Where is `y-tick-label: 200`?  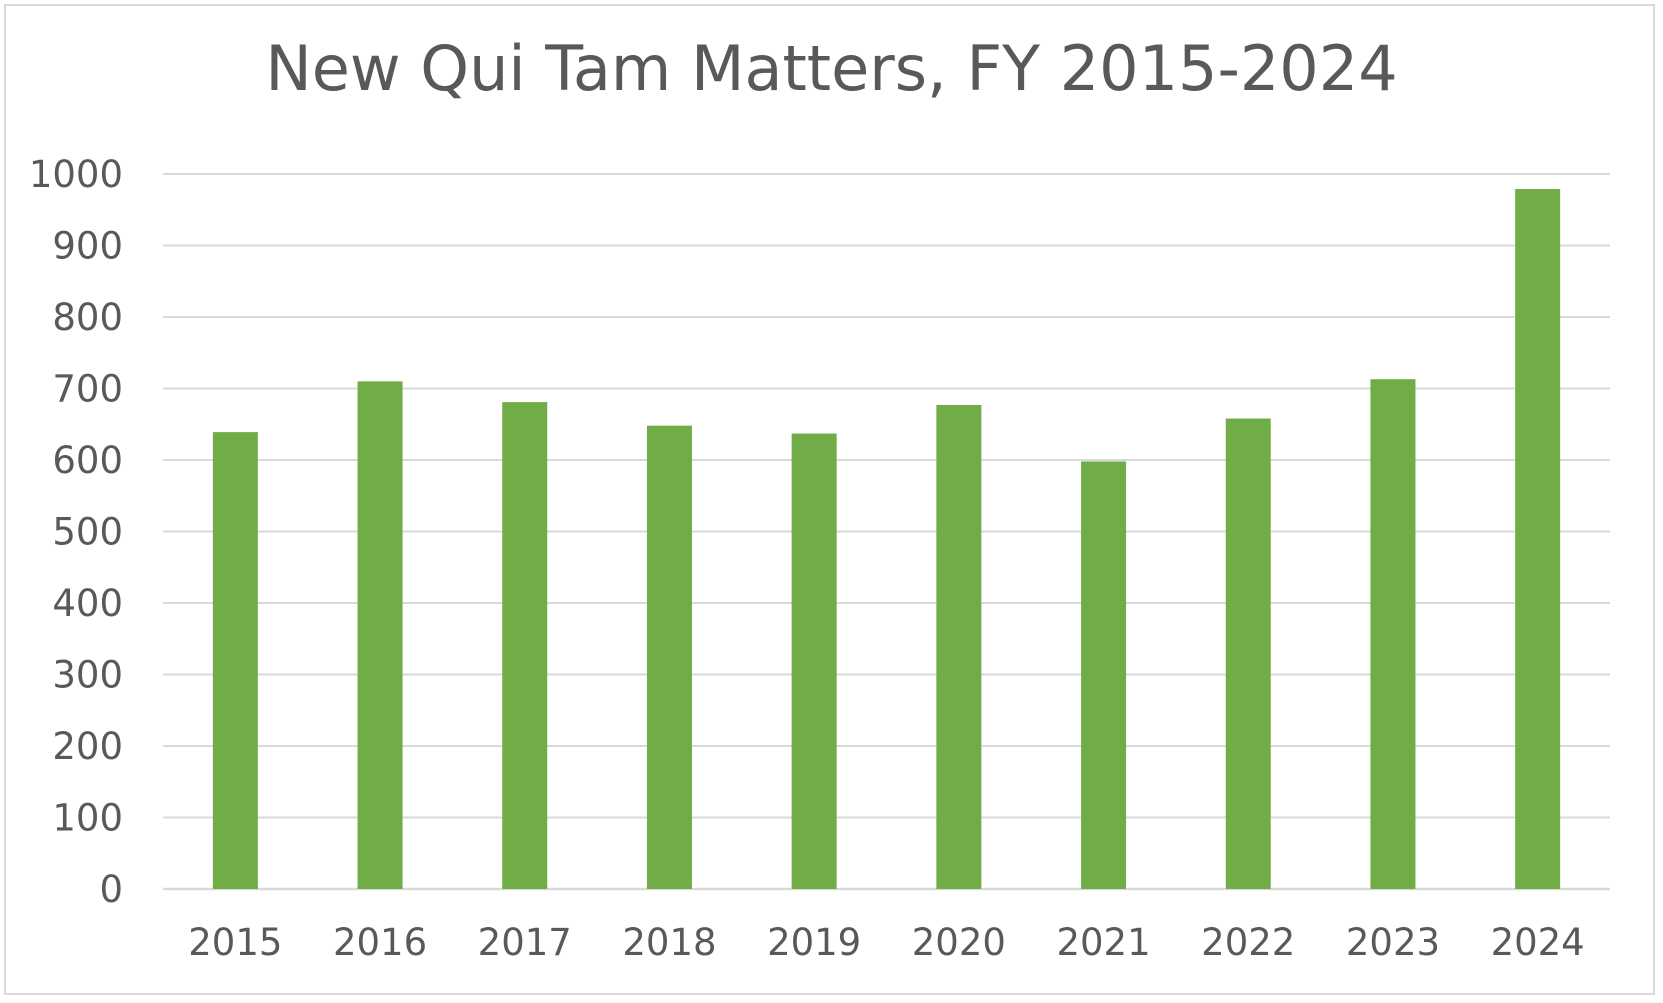
y-tick-label: 200 is located at coordinates (87, 746).